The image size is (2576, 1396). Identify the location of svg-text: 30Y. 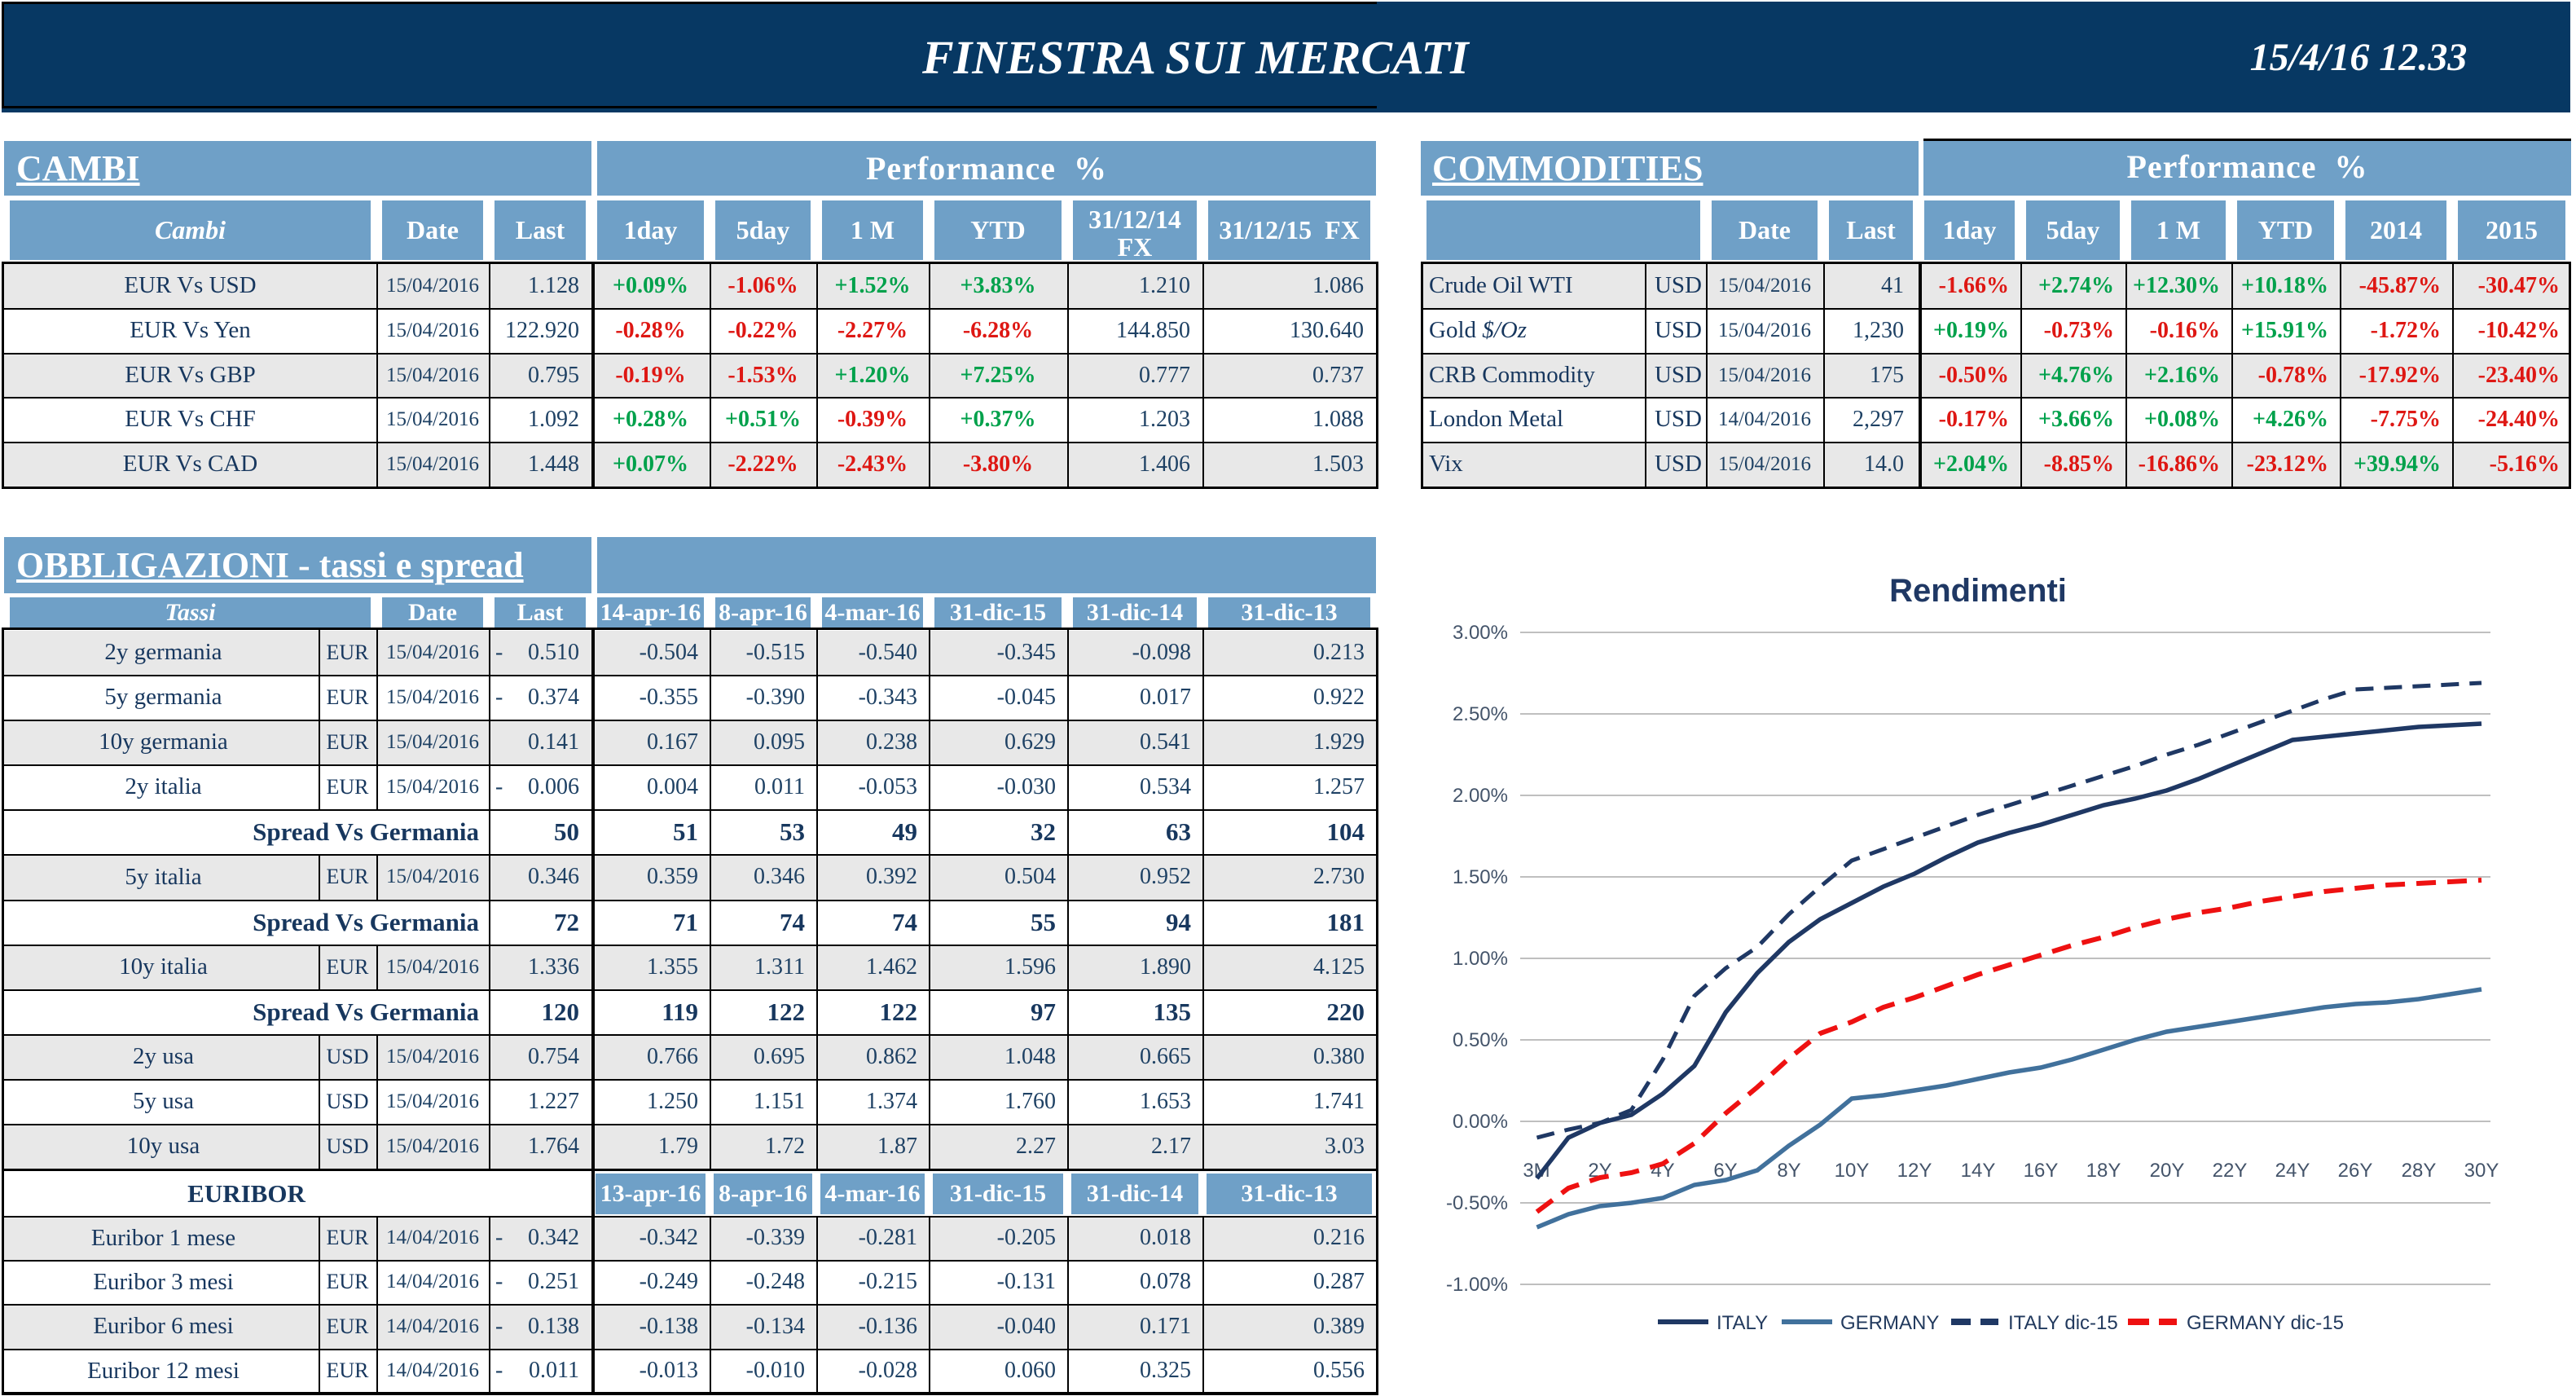
(2481, 1171).